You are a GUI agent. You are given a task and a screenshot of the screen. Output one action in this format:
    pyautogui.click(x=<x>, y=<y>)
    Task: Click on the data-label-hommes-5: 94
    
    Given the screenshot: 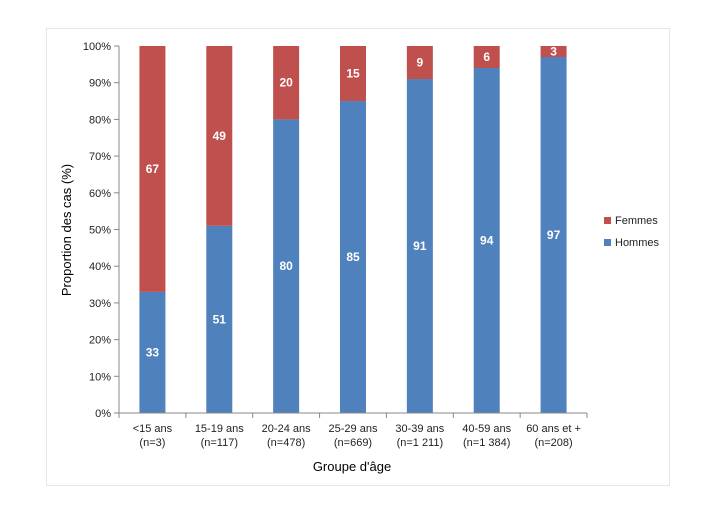 What is the action you would take?
    pyautogui.click(x=487, y=241)
    